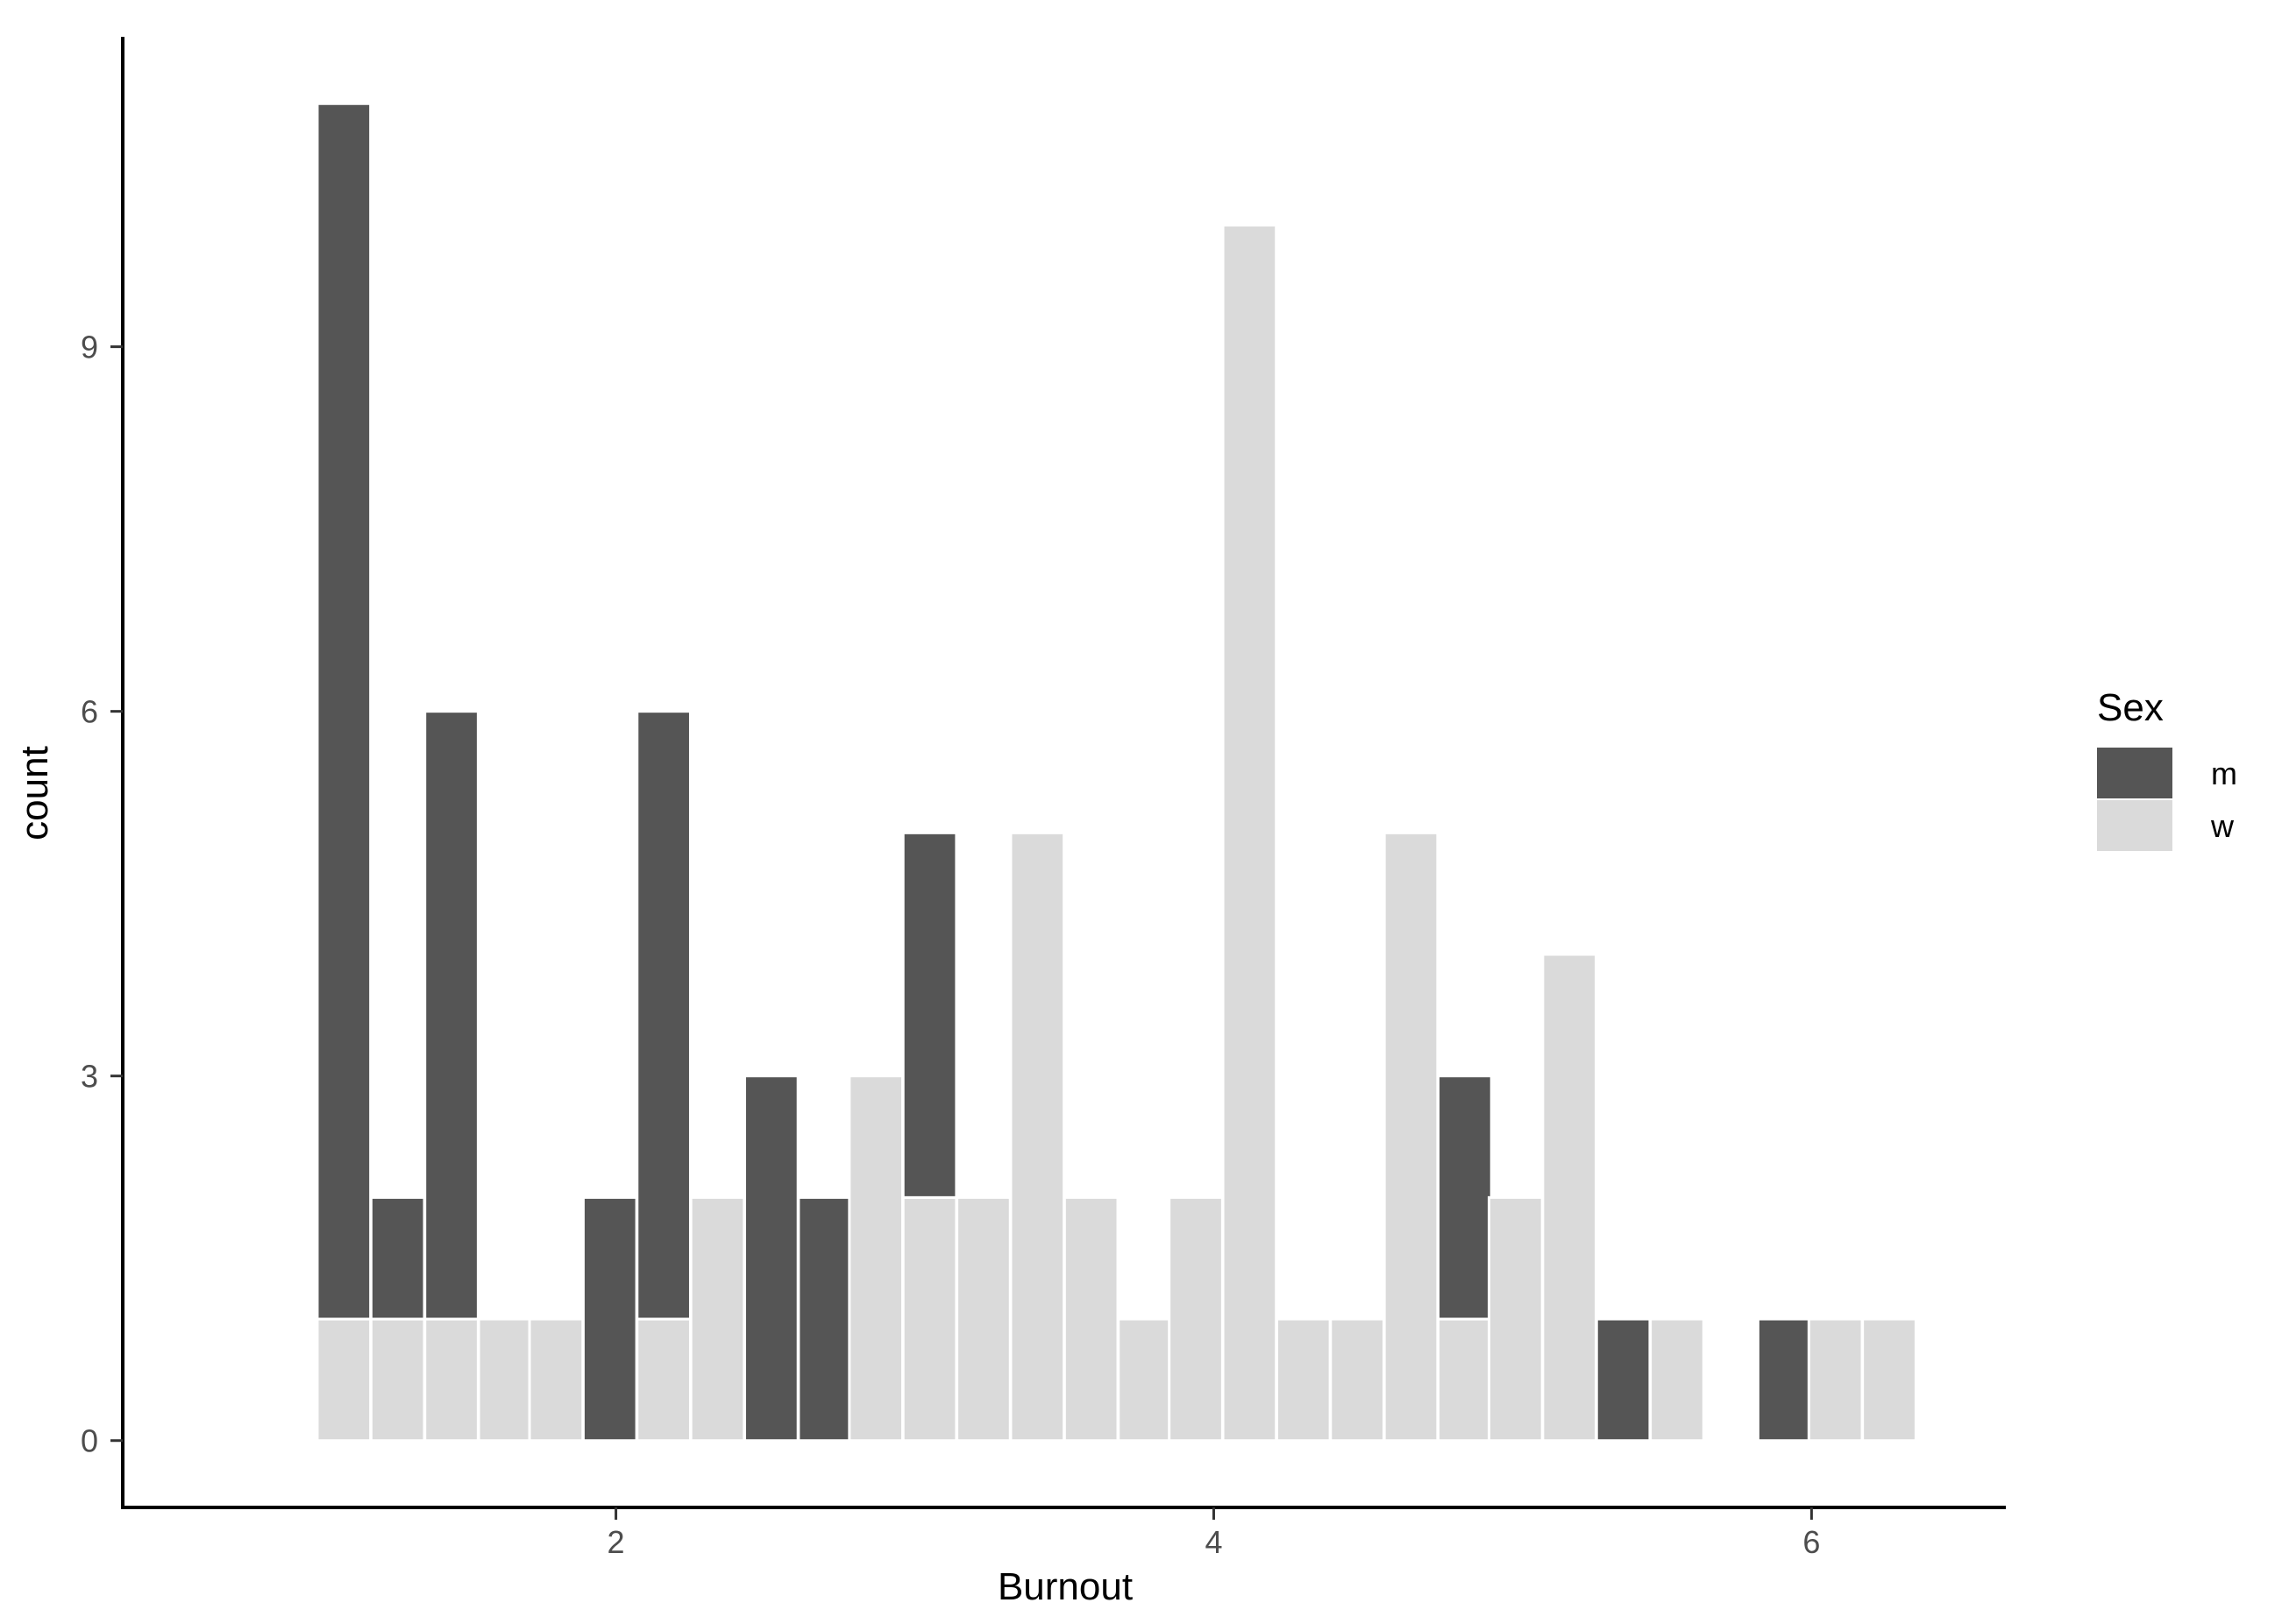 Image resolution: width=2289 pixels, height=1624 pixels. I want to click on legend: Sex mw, so click(2167, 768).